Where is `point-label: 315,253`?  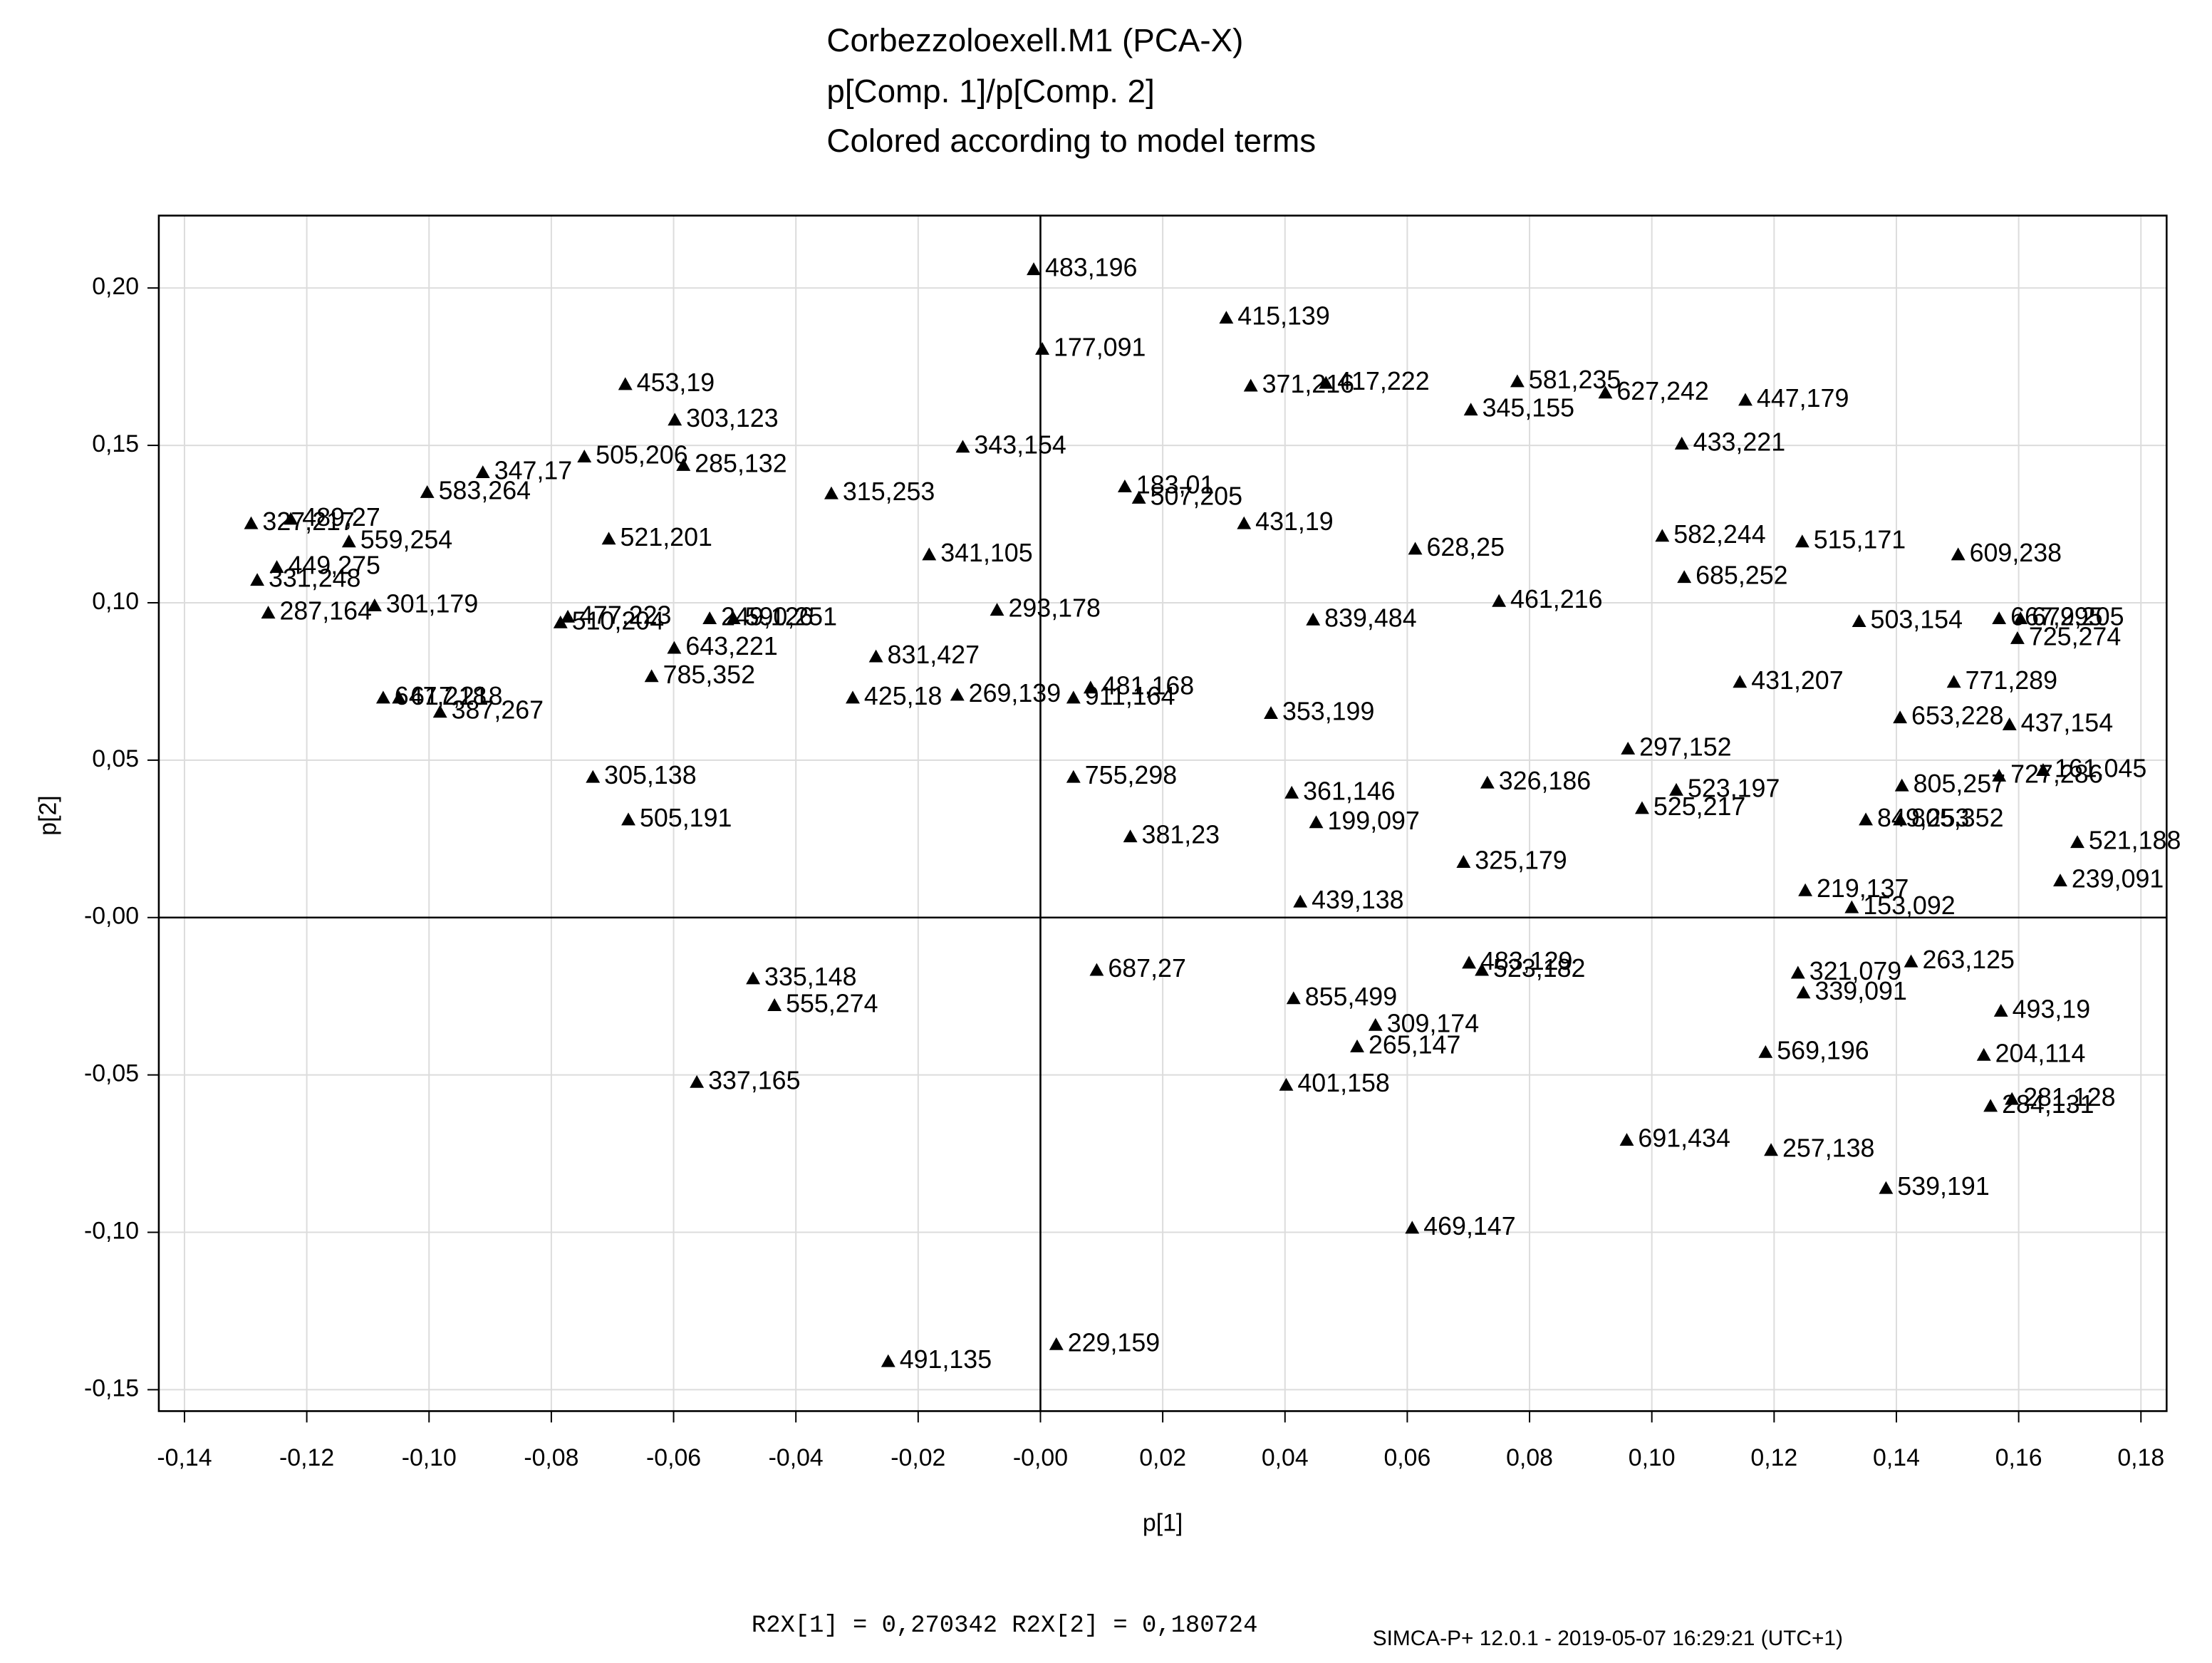
point-label: 315,253 is located at coordinates (889, 491).